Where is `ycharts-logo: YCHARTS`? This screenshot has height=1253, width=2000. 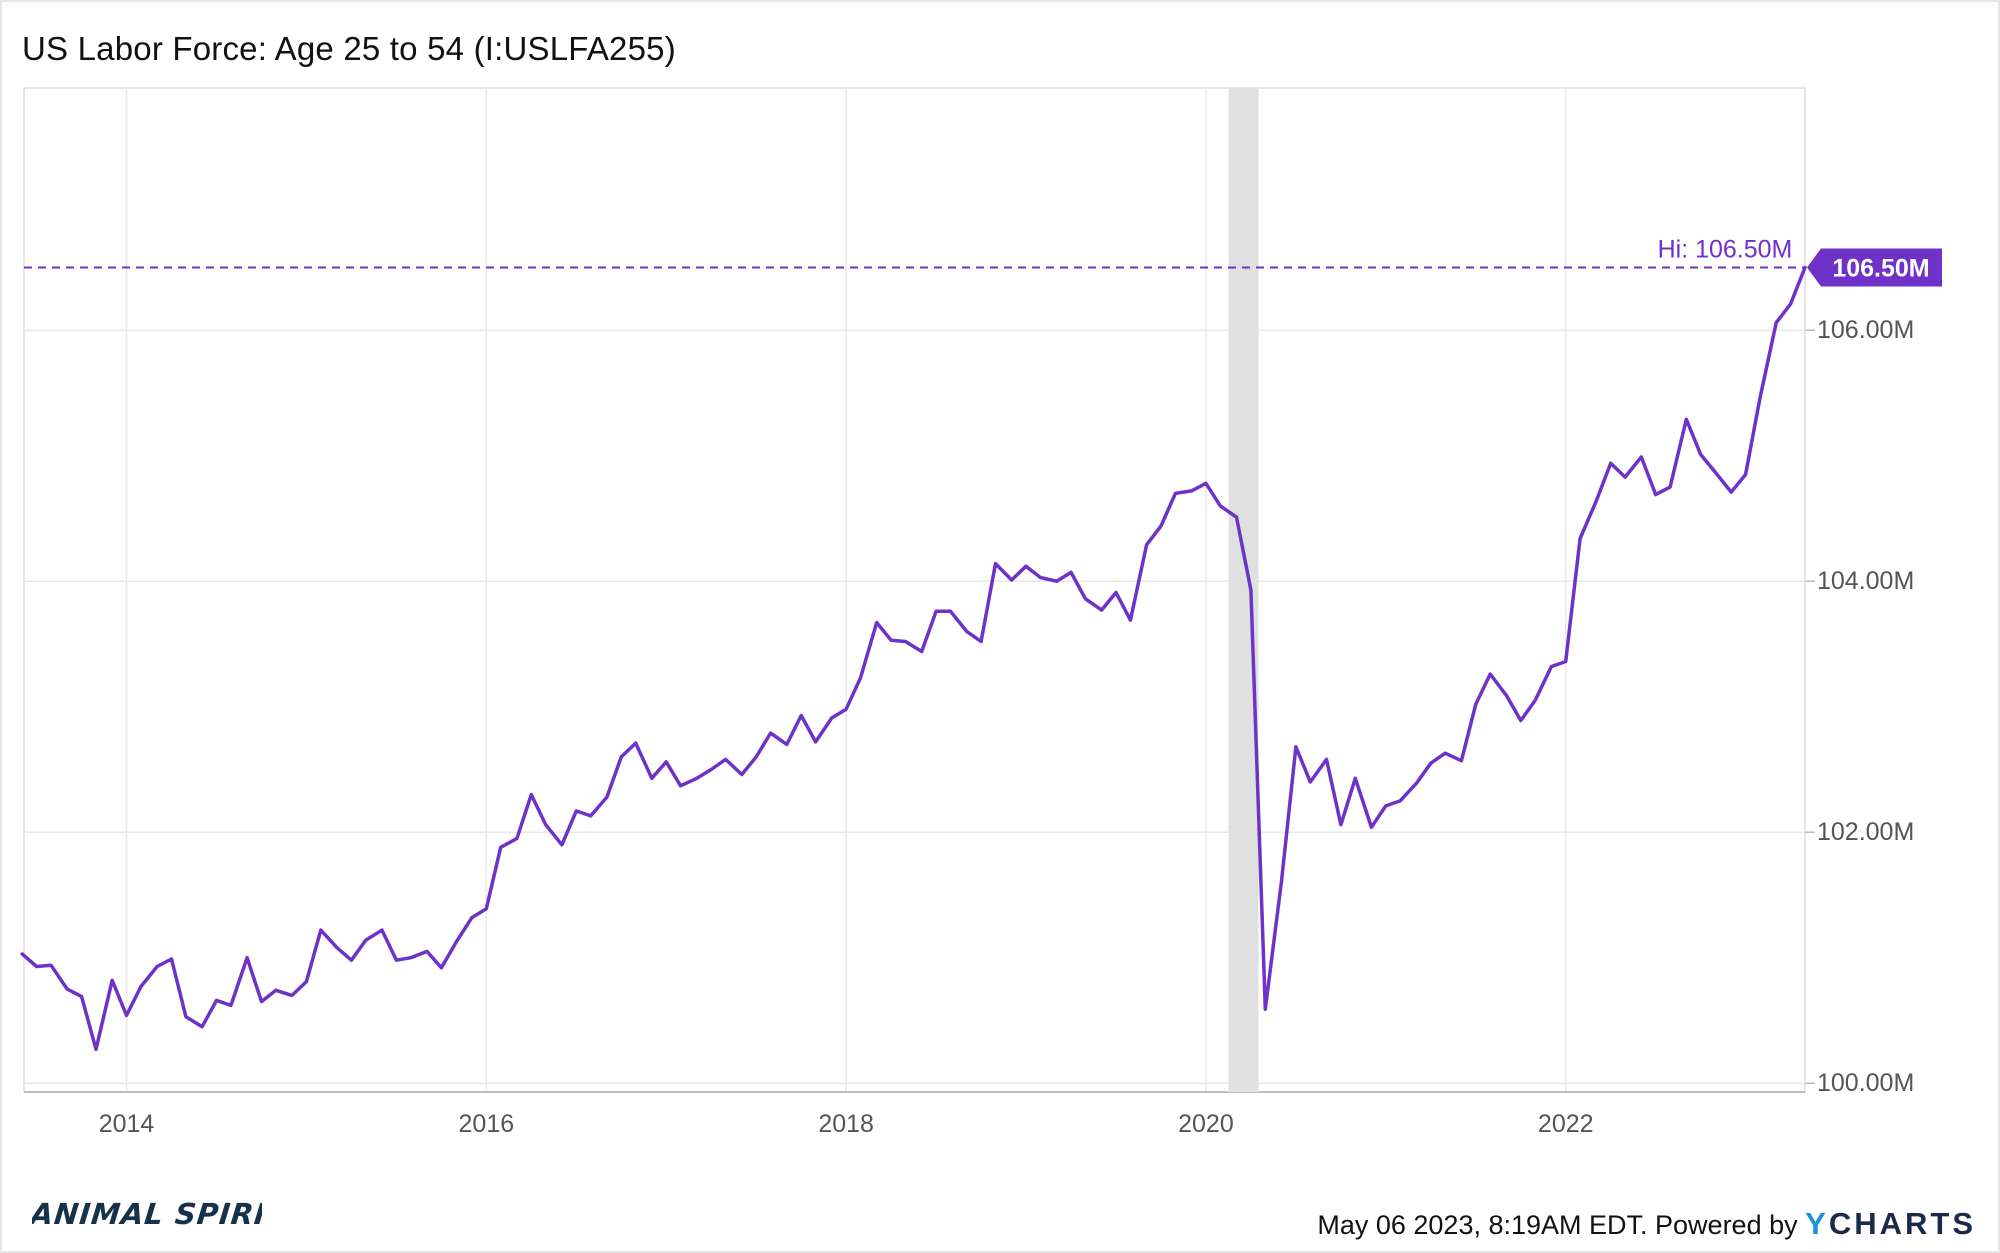
ycharts-logo: YCHARTS is located at coordinates (1890, 1223).